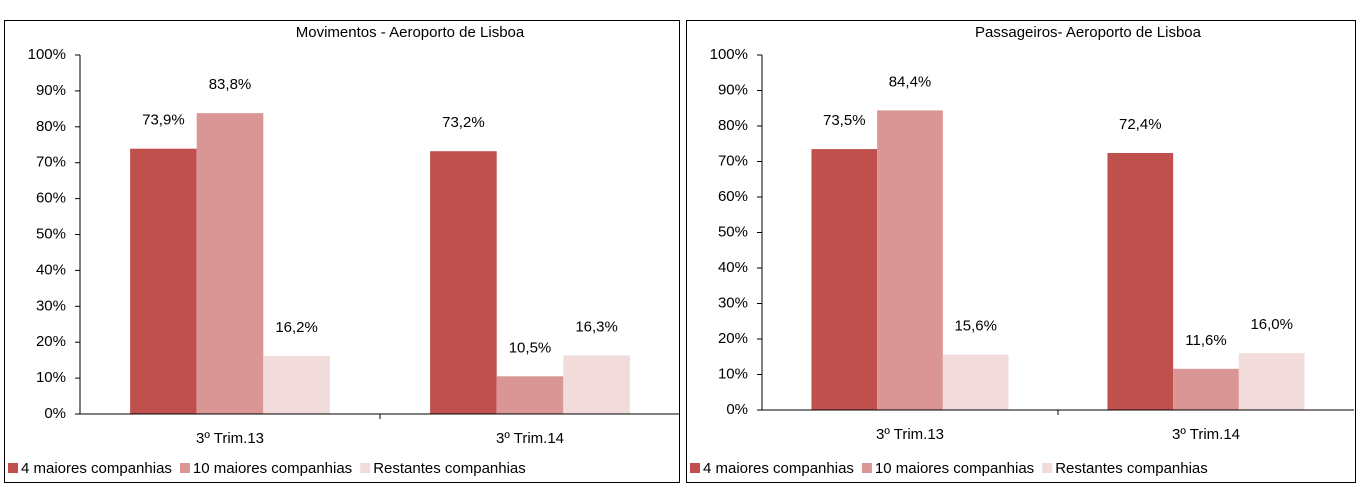 The image size is (1360, 485). I want to click on data-label: 72,4%, so click(1140, 124).